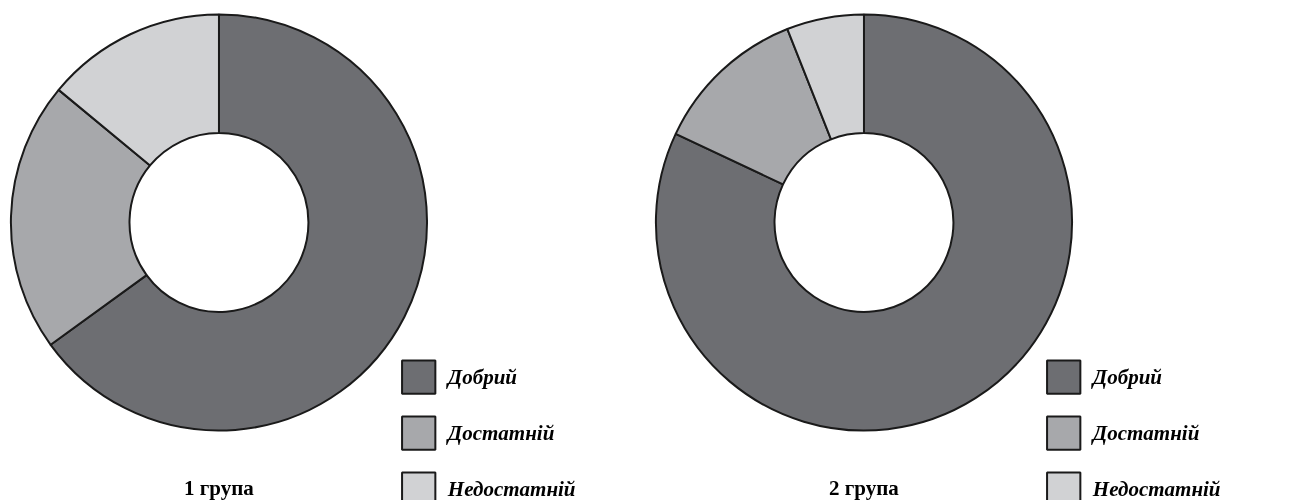 The width and height of the screenshot is (1290, 500). Describe the element at coordinates (864, 488) in the screenshot. I see `text: 2 група` at that location.